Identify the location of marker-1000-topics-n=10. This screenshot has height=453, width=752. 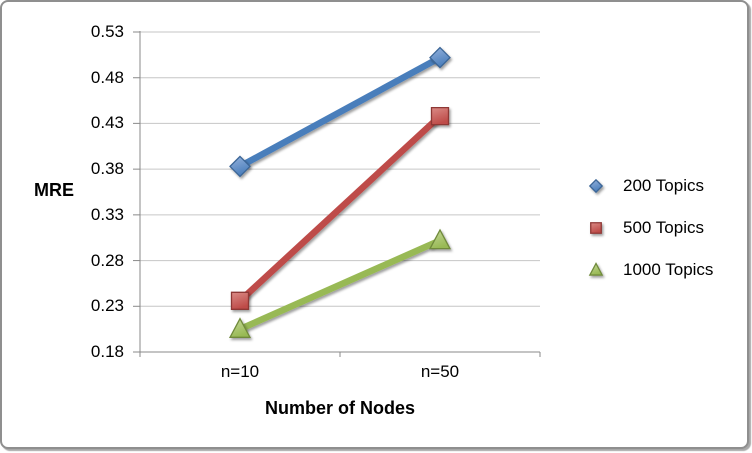
(240, 327).